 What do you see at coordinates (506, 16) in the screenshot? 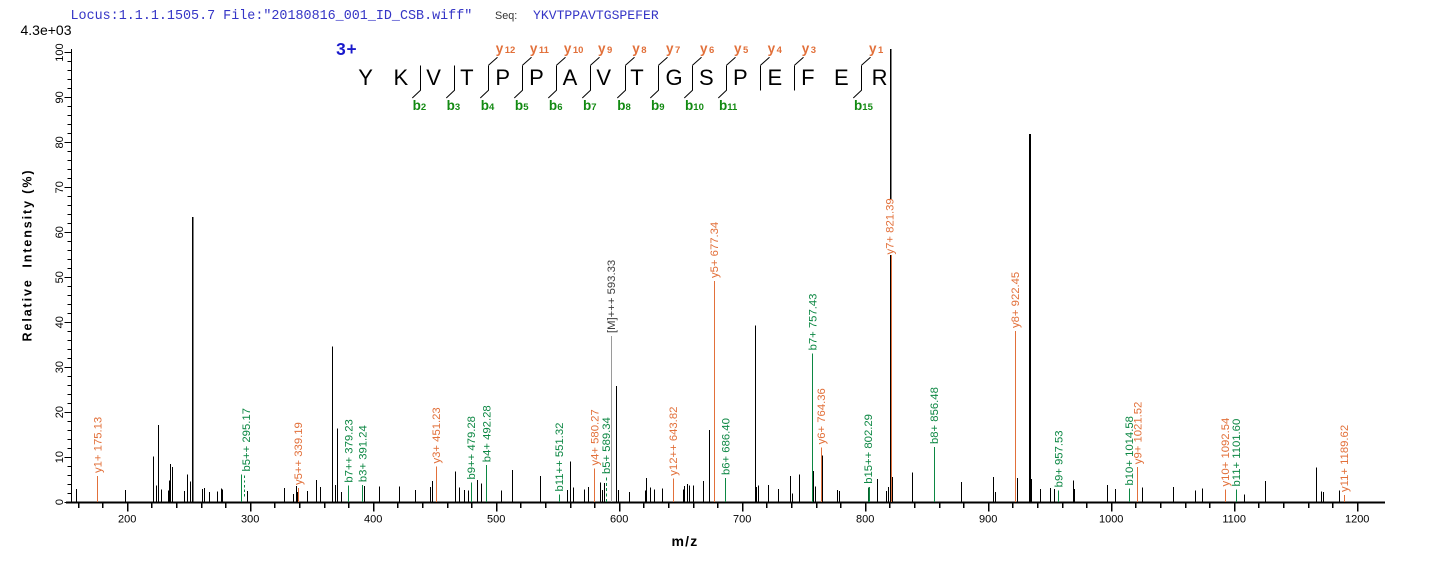
I see `svg-text: Seq:` at bounding box center [506, 16].